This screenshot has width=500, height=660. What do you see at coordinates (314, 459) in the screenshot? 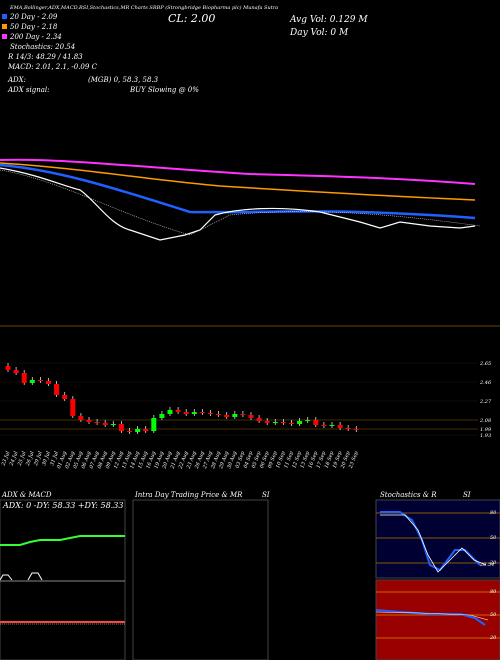
I see `x-tick-label: 16 Sep` at bounding box center [314, 459].